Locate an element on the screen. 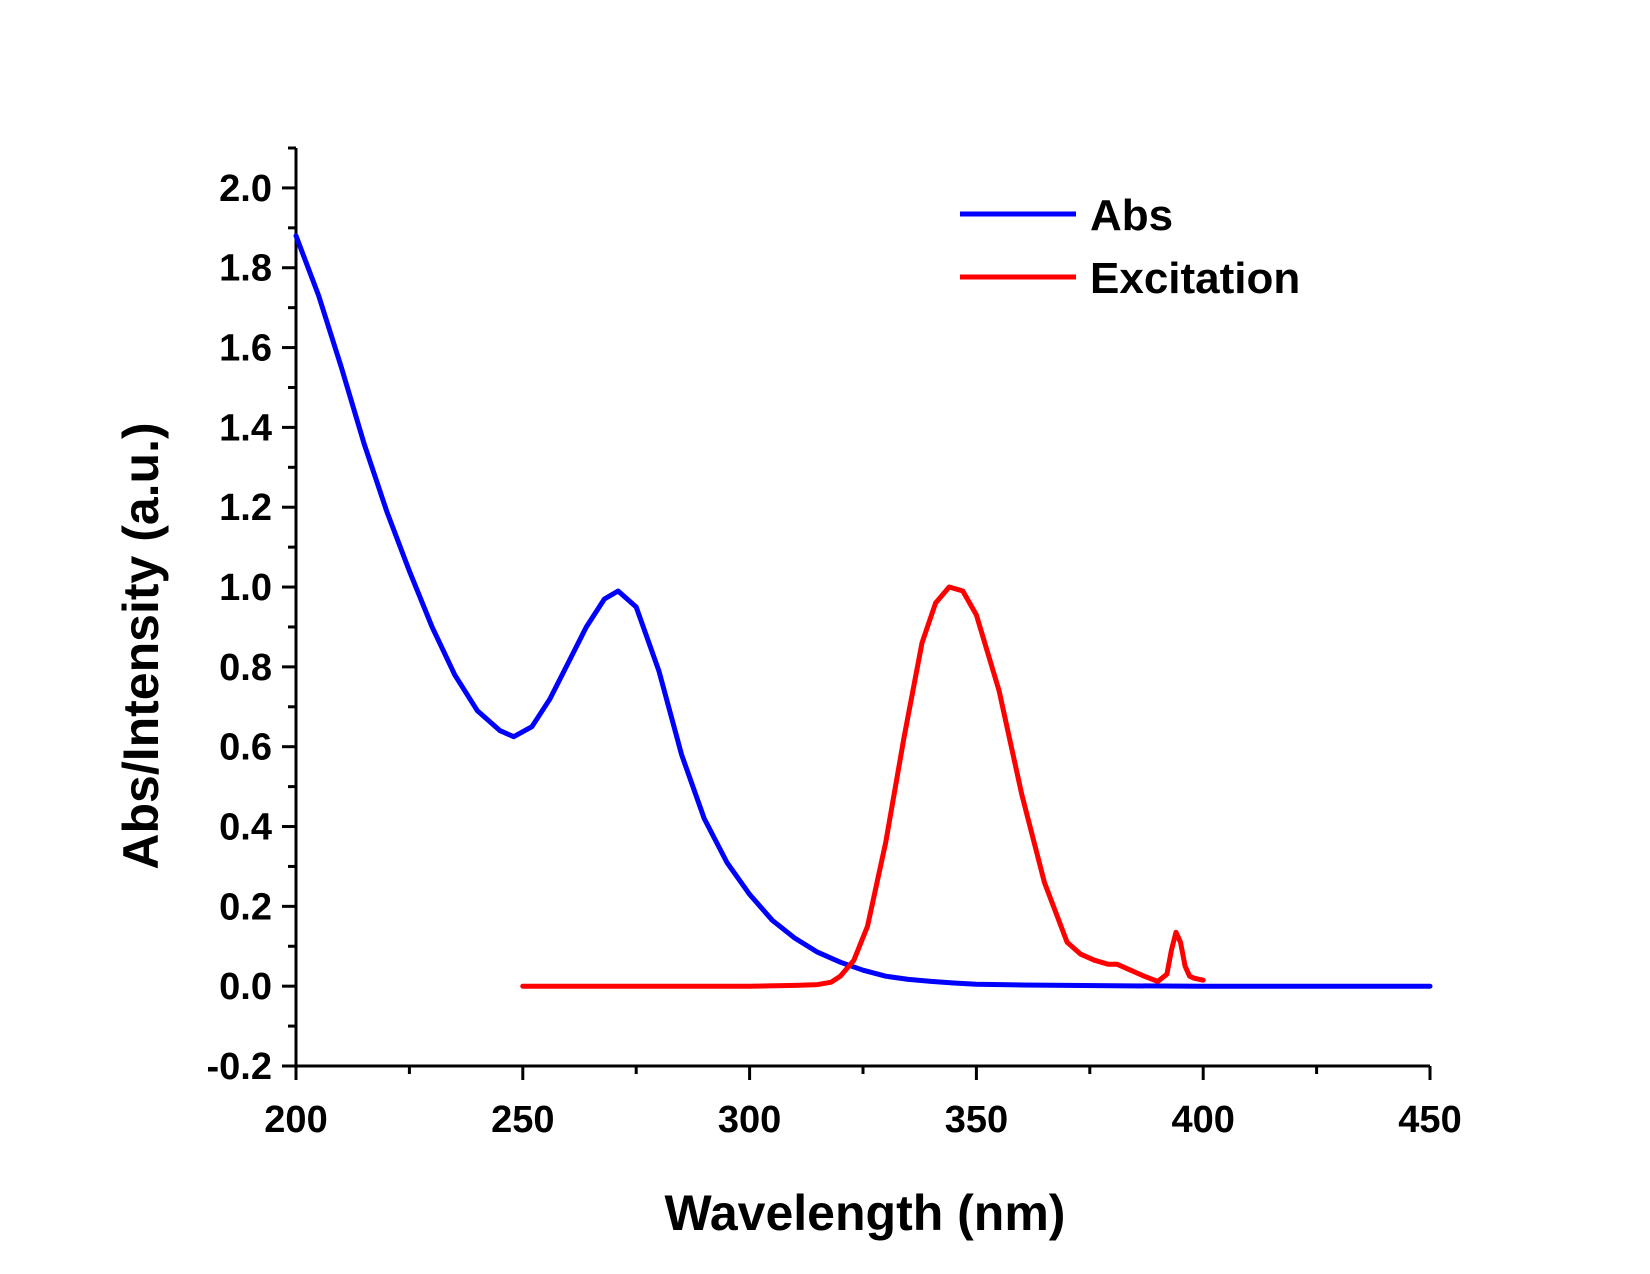 This screenshot has height=1274, width=1650. x-axis-ticks: 200 250 300 350 400 450 is located at coordinates (863, 1103).